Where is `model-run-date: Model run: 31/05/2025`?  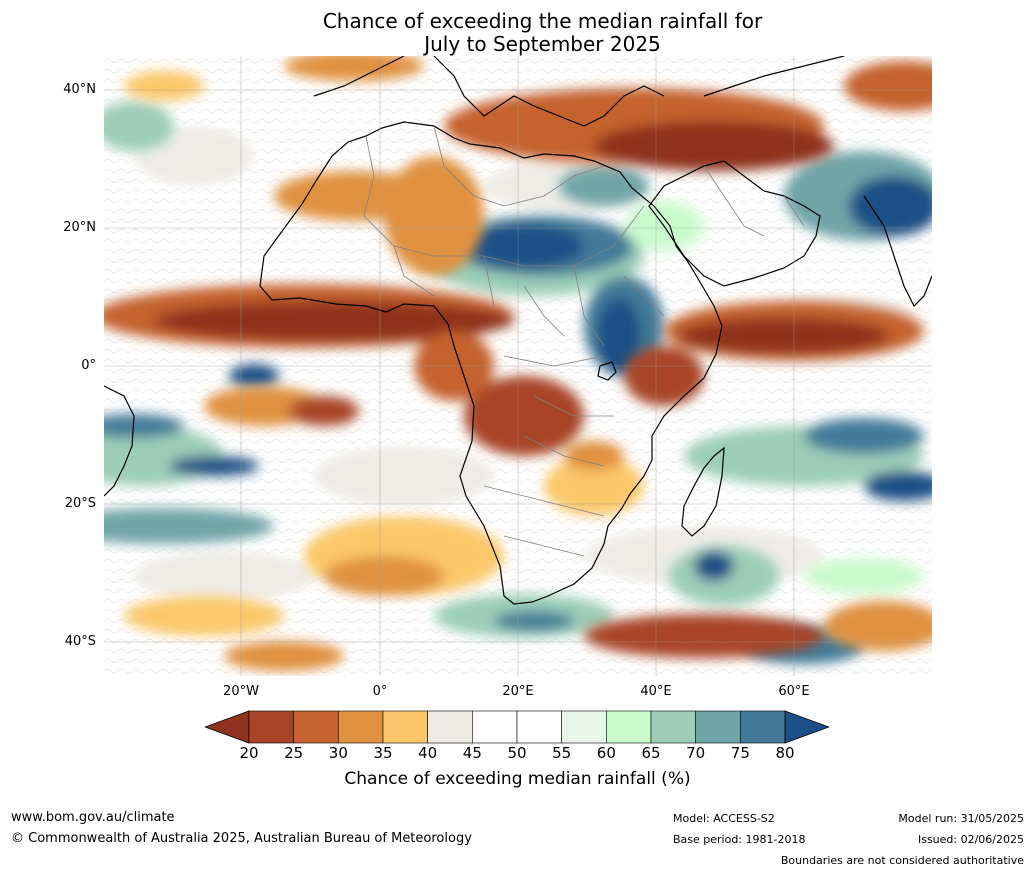 model-run-date: Model run: 31/05/2025 is located at coordinates (961, 818).